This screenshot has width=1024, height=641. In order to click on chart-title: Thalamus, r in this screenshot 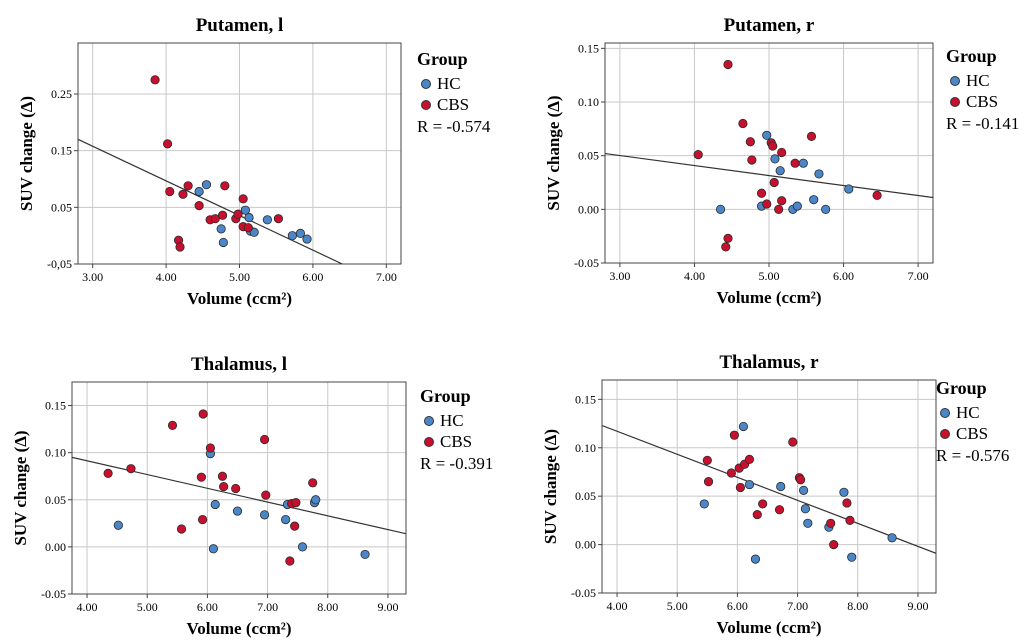, I will do `click(769, 362)`.